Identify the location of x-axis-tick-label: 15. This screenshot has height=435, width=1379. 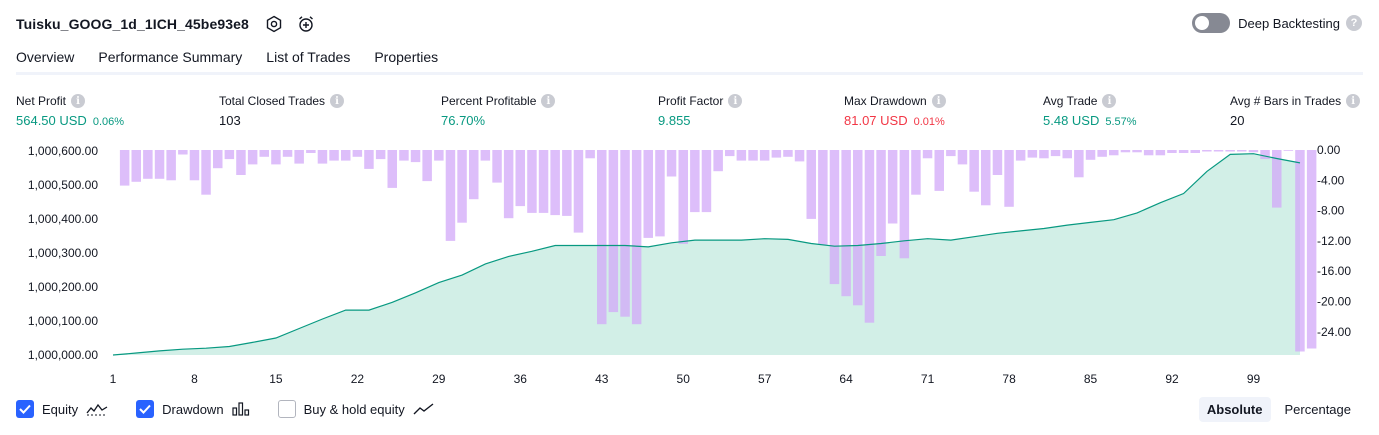
(276, 379).